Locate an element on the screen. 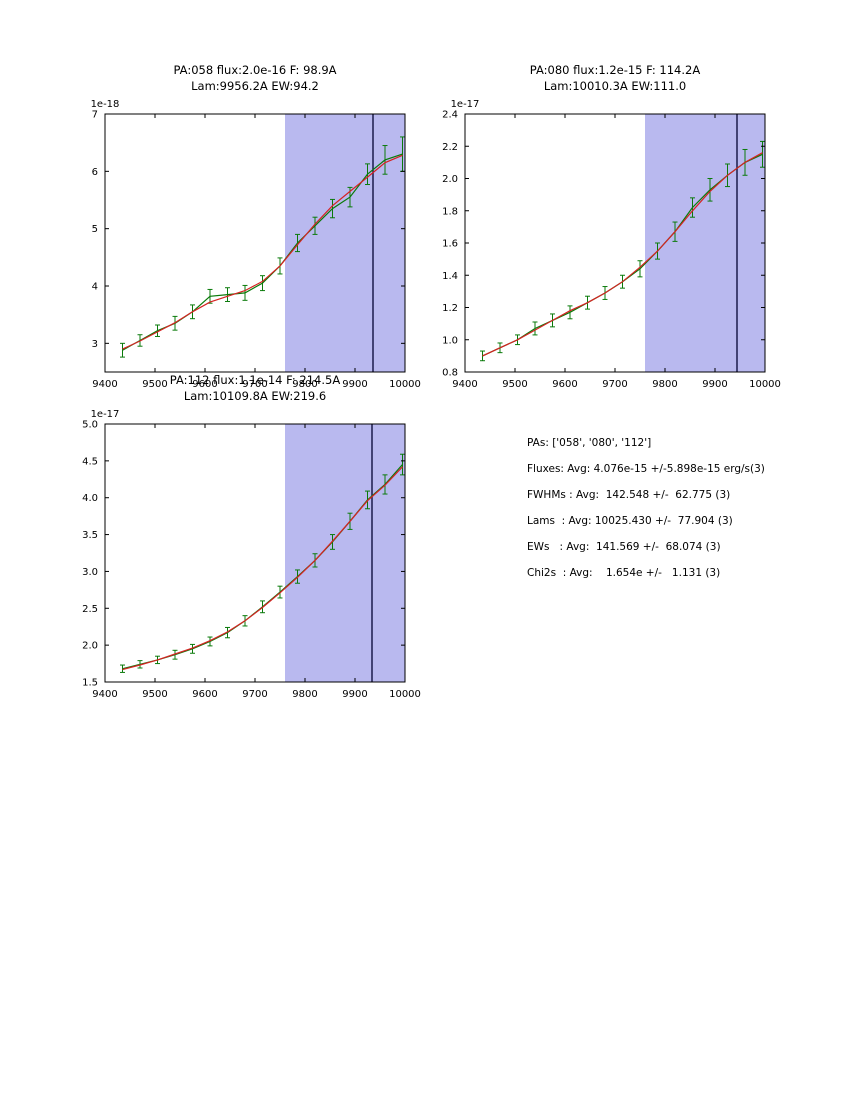  stats-line-ews: EWs : Avg: 141.569 +/- 68.074 (3) is located at coordinates (624, 547).